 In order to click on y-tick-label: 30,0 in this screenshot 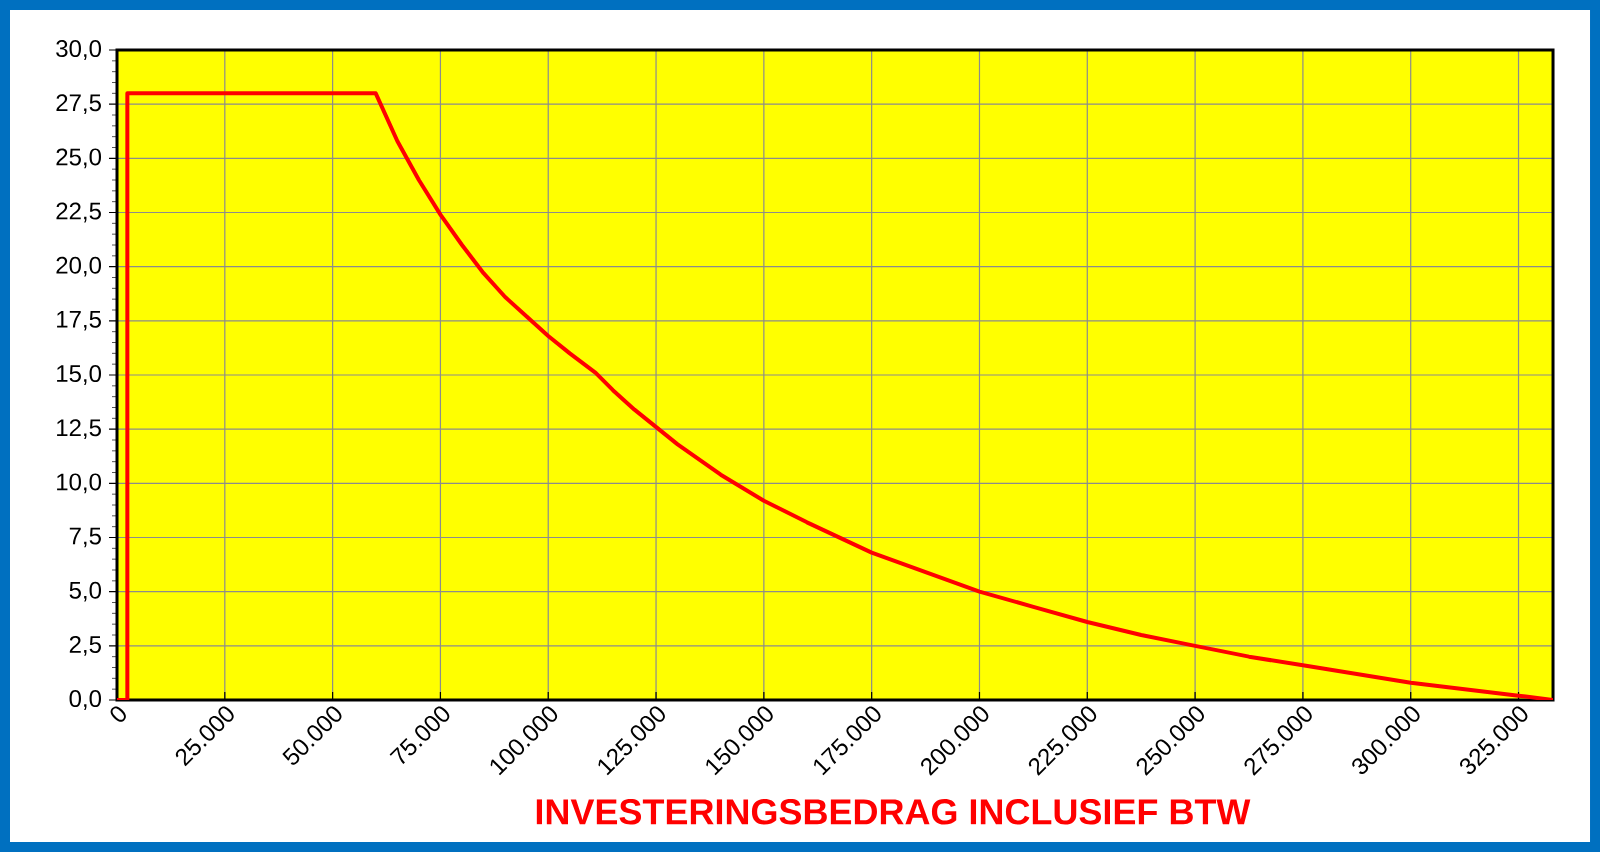, I will do `click(79, 50)`.